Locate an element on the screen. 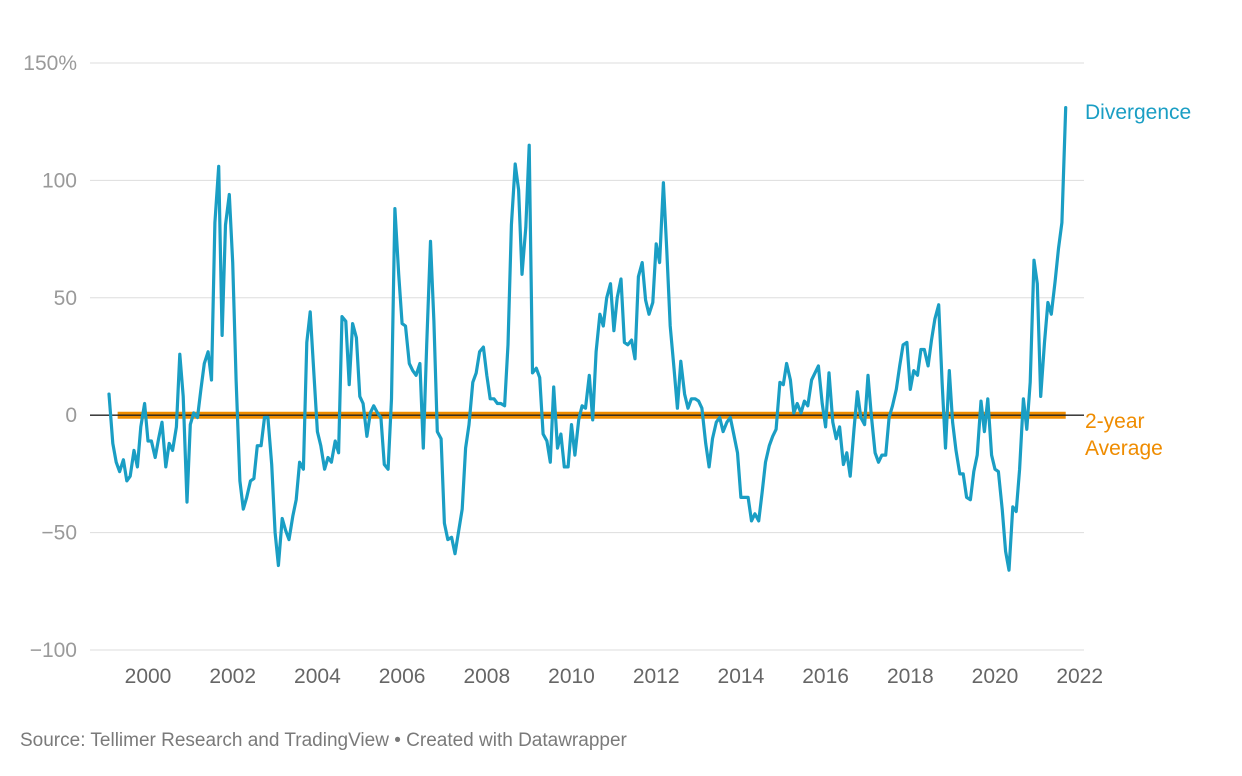 This screenshot has width=1242, height=776. y-axis-tick-labels: 150% 100 50 0 −50 −100 is located at coordinates (50, 357).